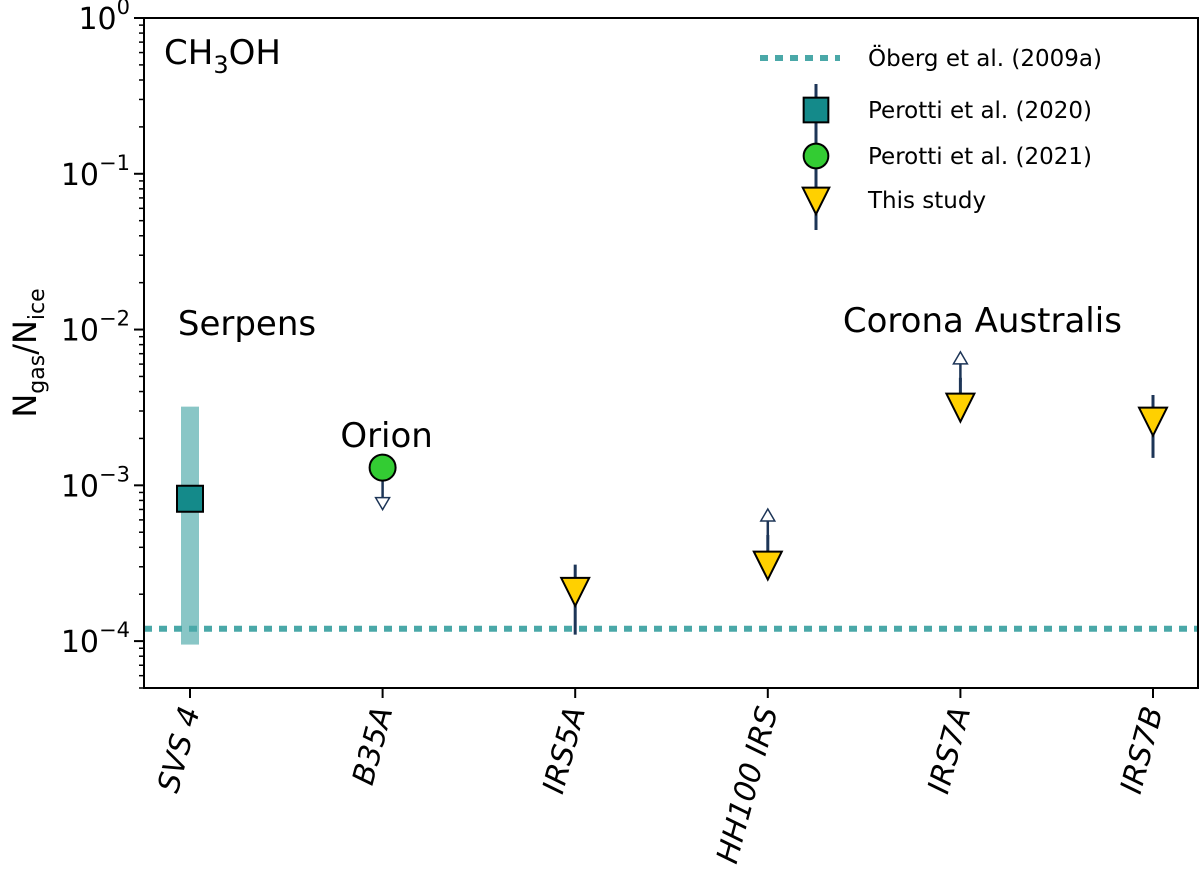 This screenshot has height=882, width=1200. I want to click on y-axis-label: Ngas/Nice, so click(28, 352).